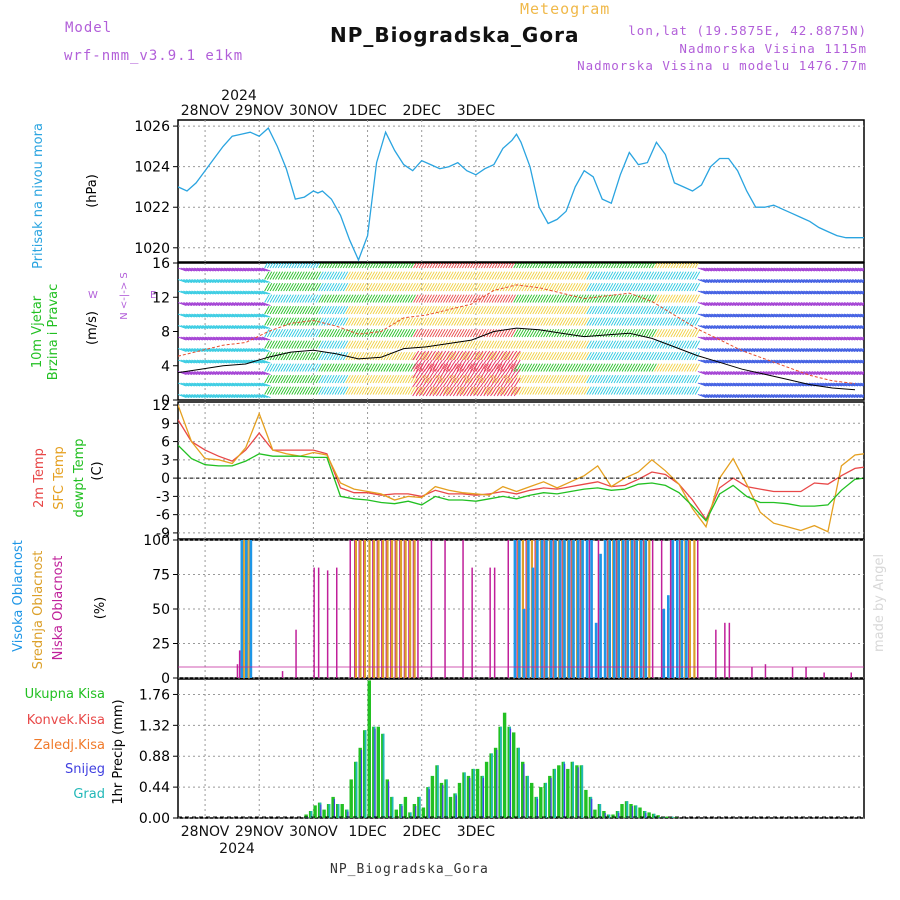 The image size is (900, 900). What do you see at coordinates (405, 807) in the screenshot?
I see `precip-bar` at bounding box center [405, 807].